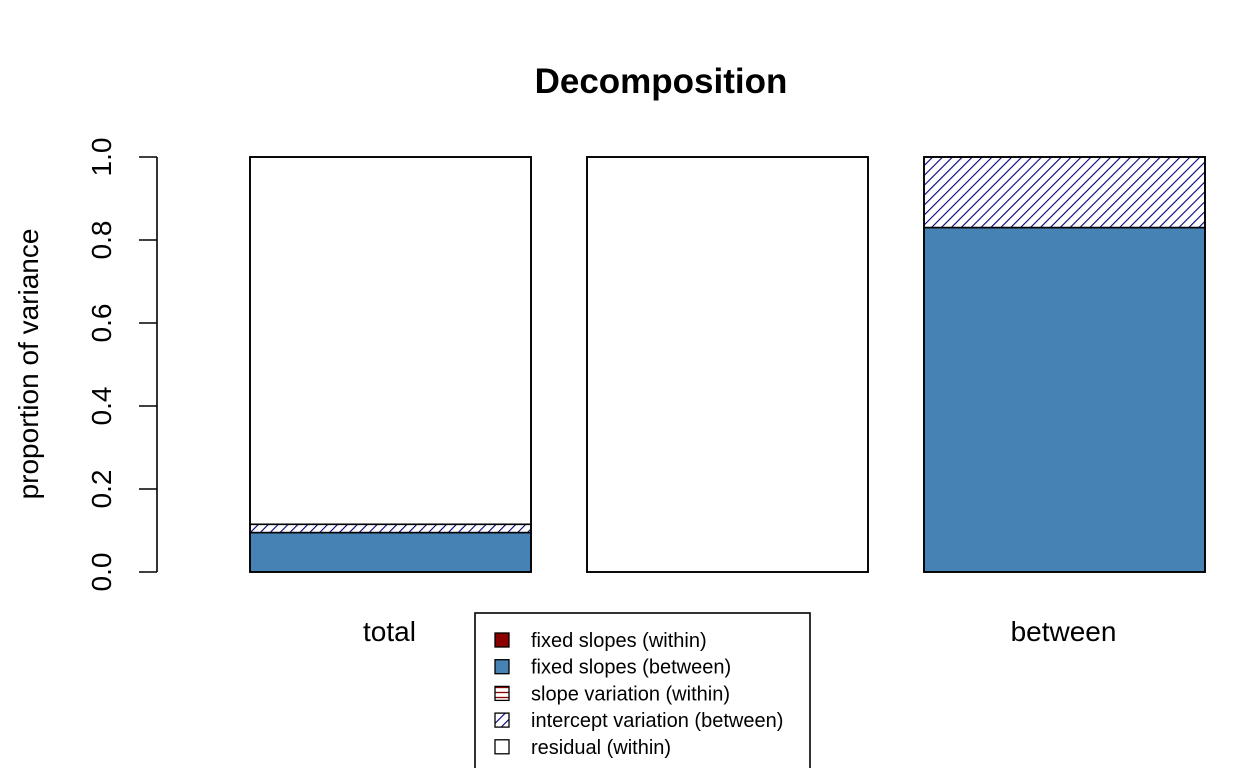  Describe the element at coordinates (101, 572) in the screenshot. I see `y-tick-label: 0.0` at that location.